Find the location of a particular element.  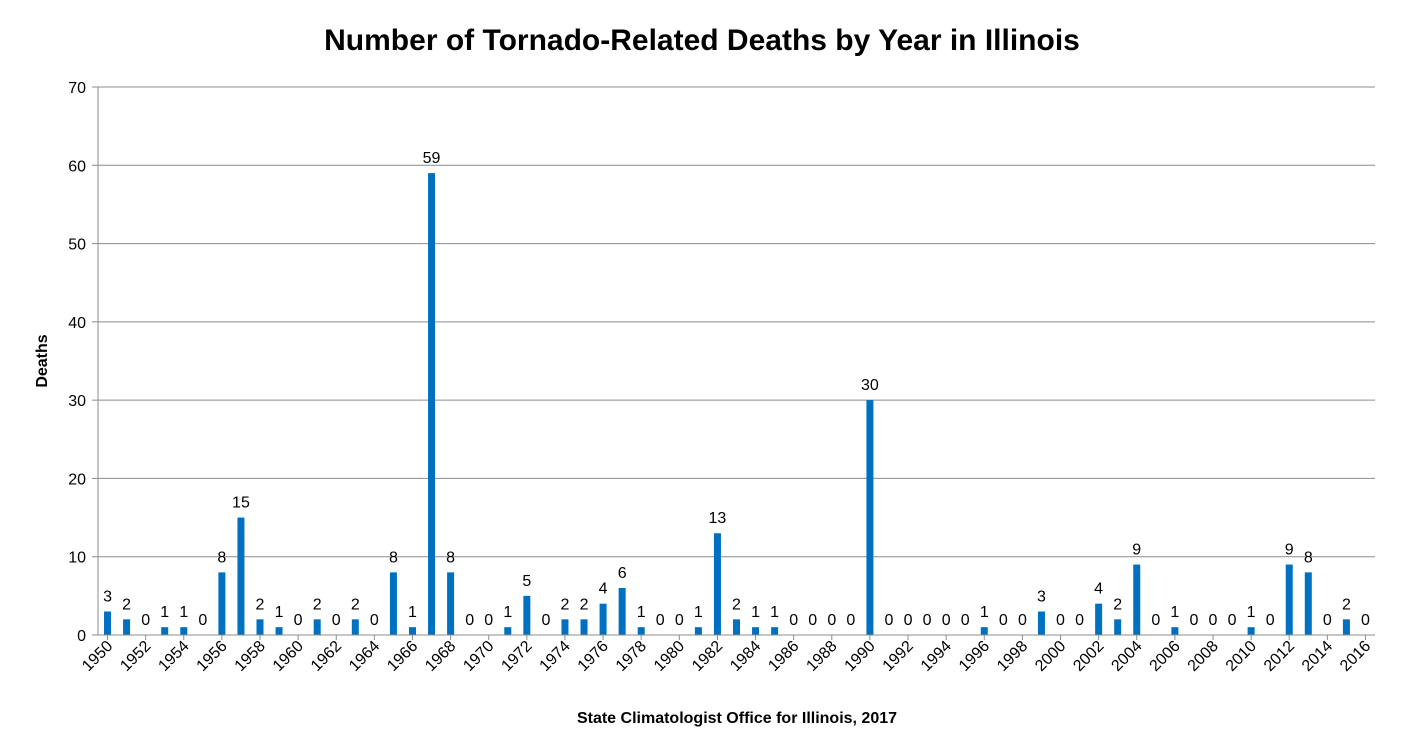

x-tick-label: 1972 is located at coordinates (516, 656).